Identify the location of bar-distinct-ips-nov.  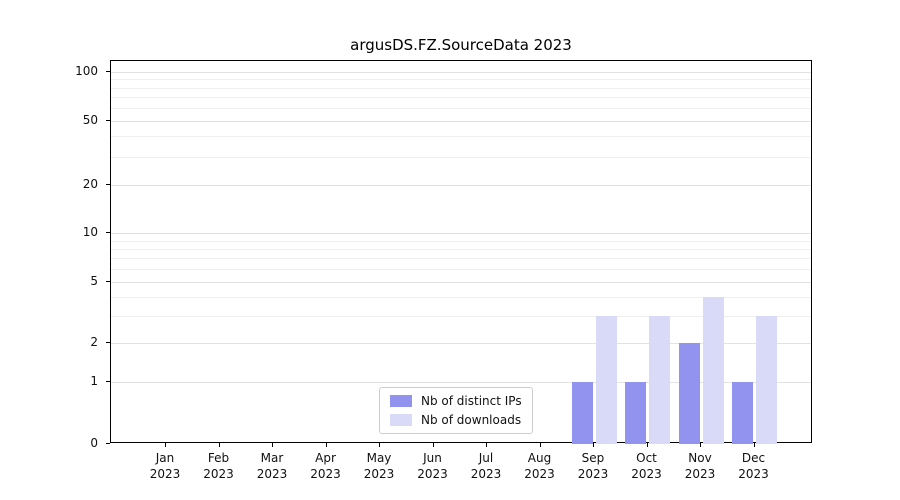
(689, 393).